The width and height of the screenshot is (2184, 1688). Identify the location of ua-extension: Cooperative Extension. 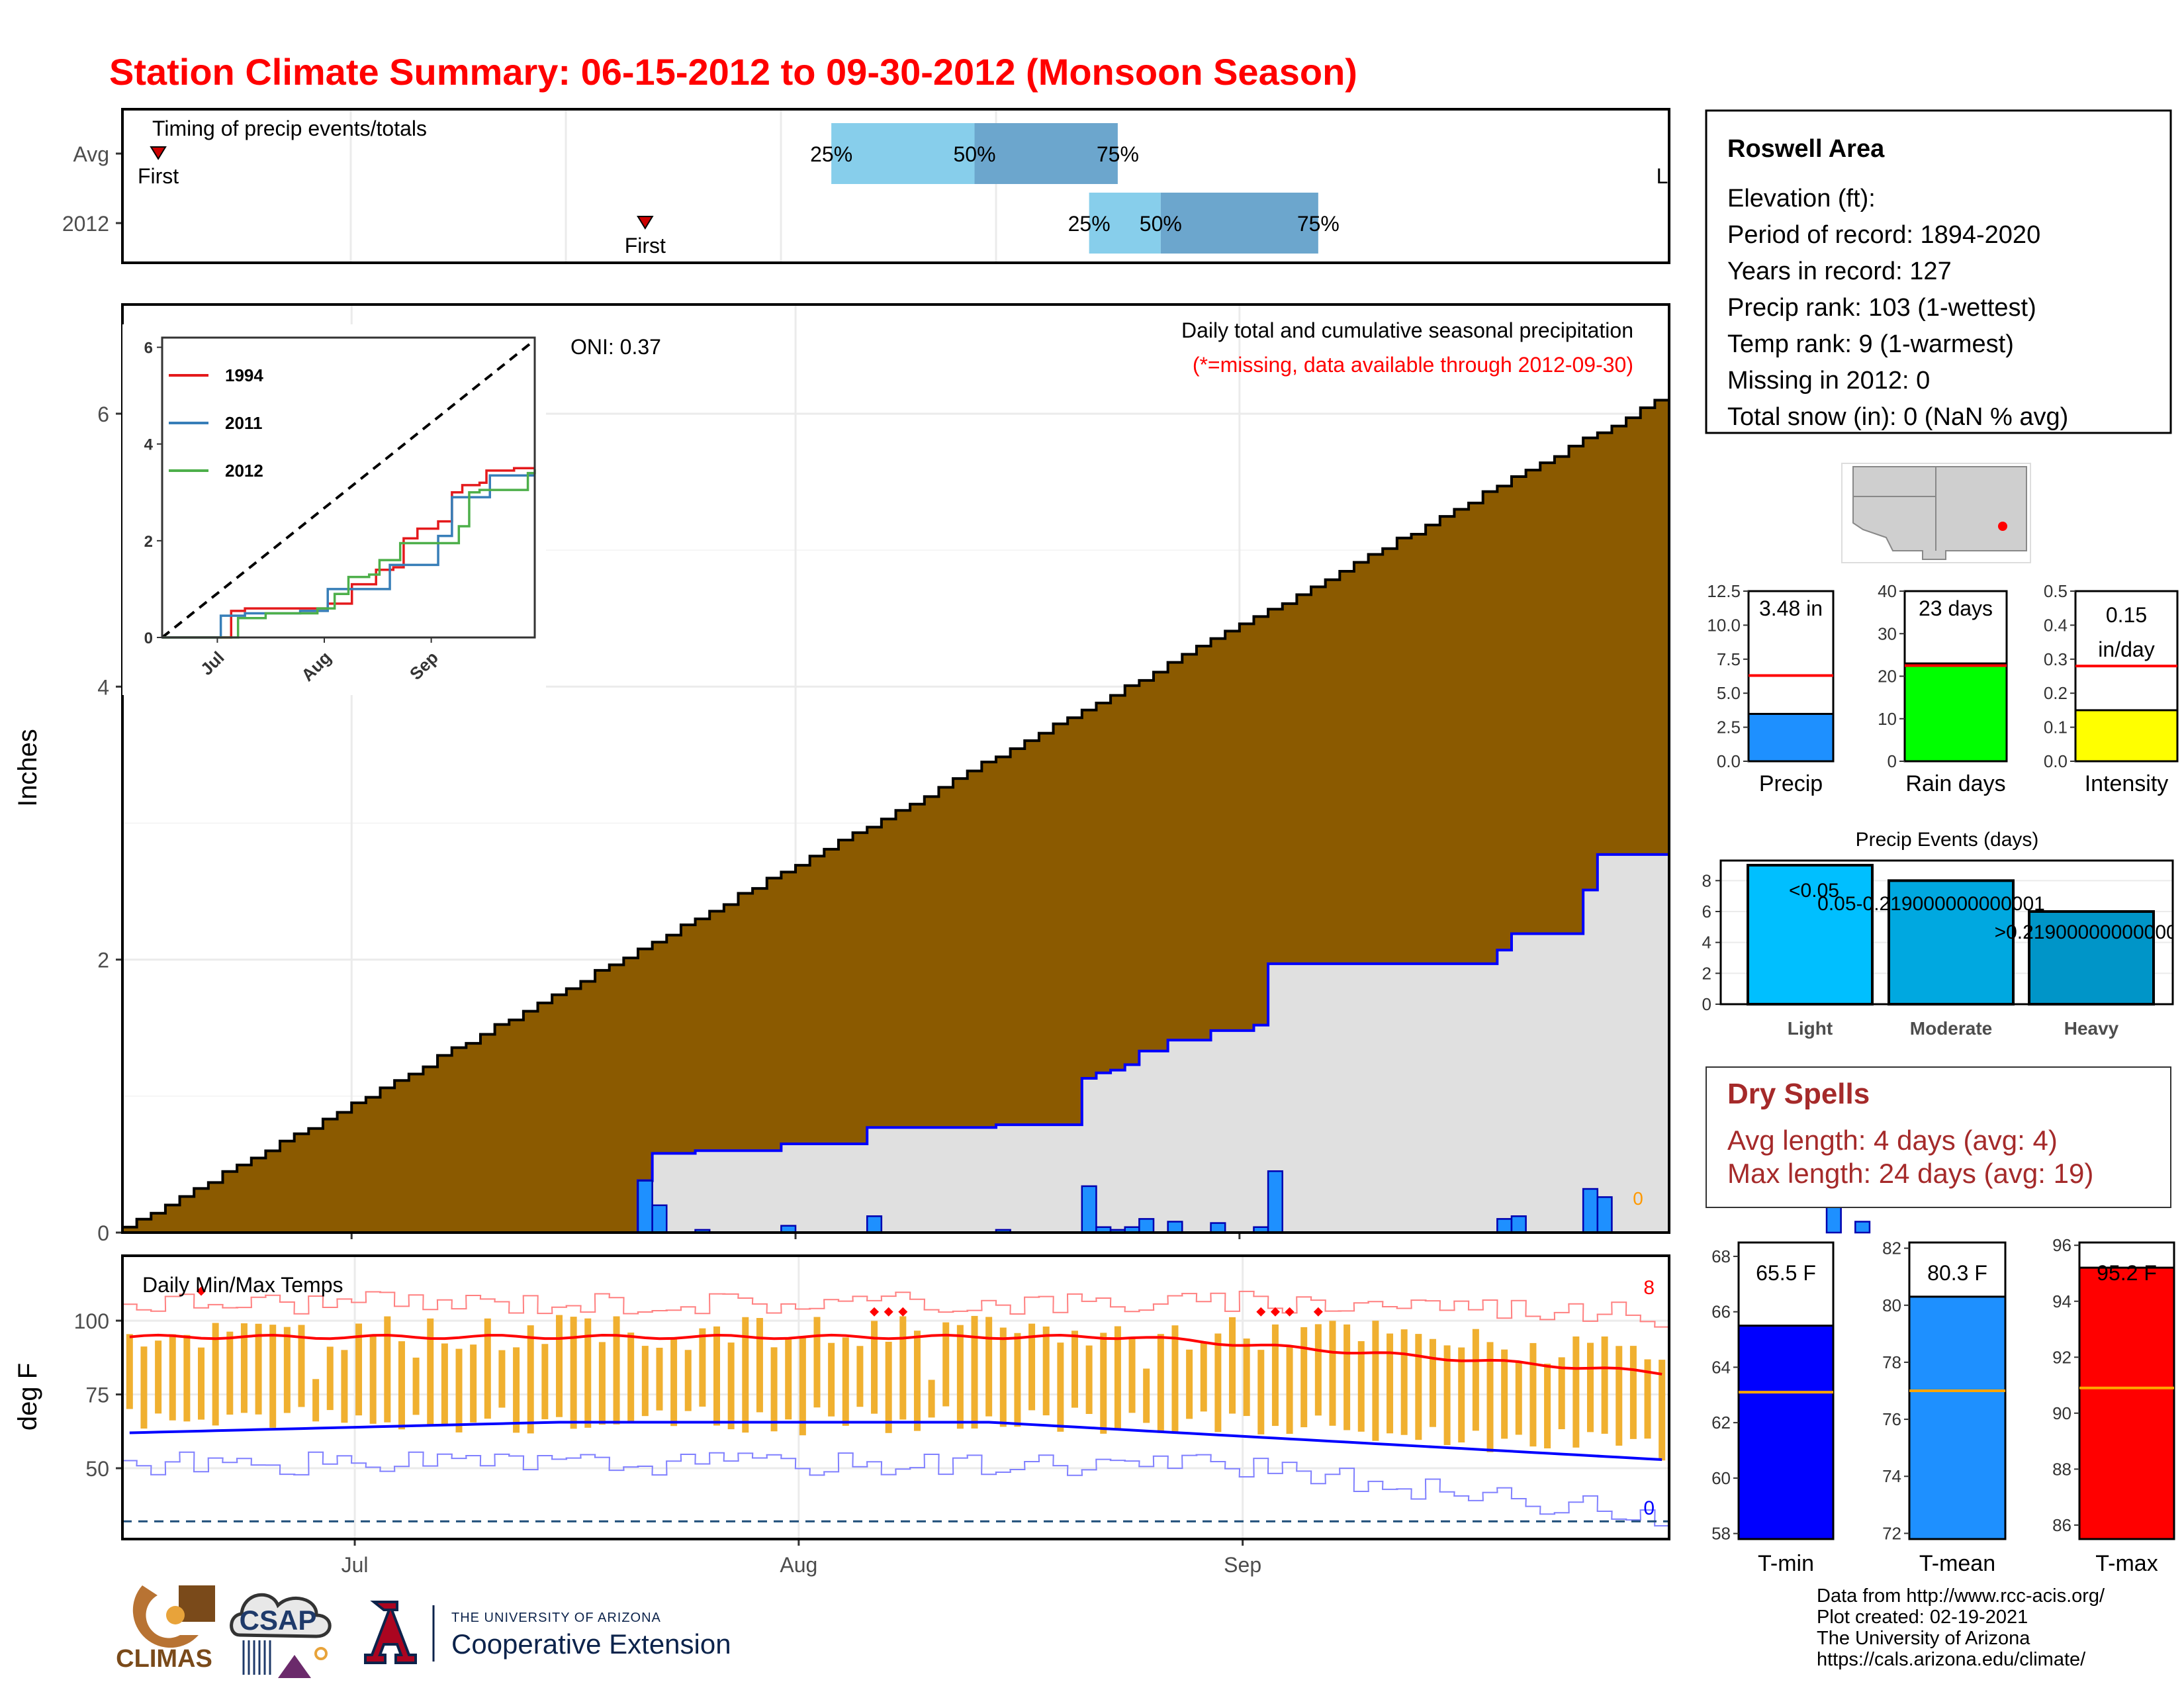
(591, 1644).